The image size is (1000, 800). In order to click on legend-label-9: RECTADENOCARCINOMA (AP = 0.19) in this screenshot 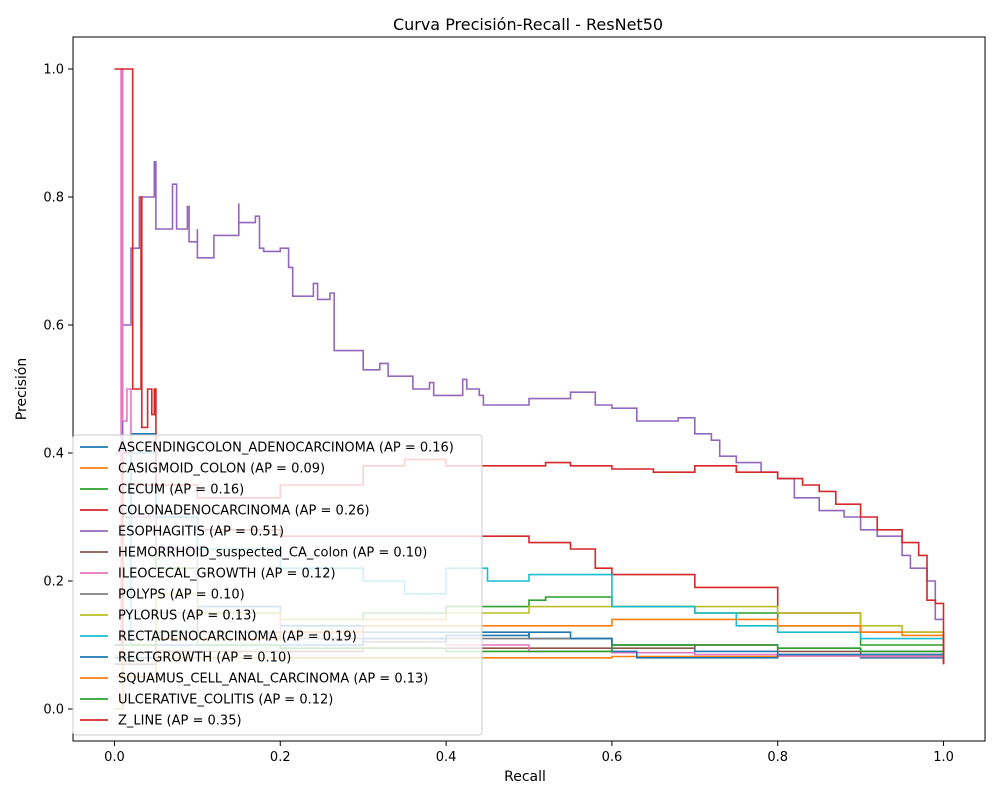, I will do `click(237, 637)`.